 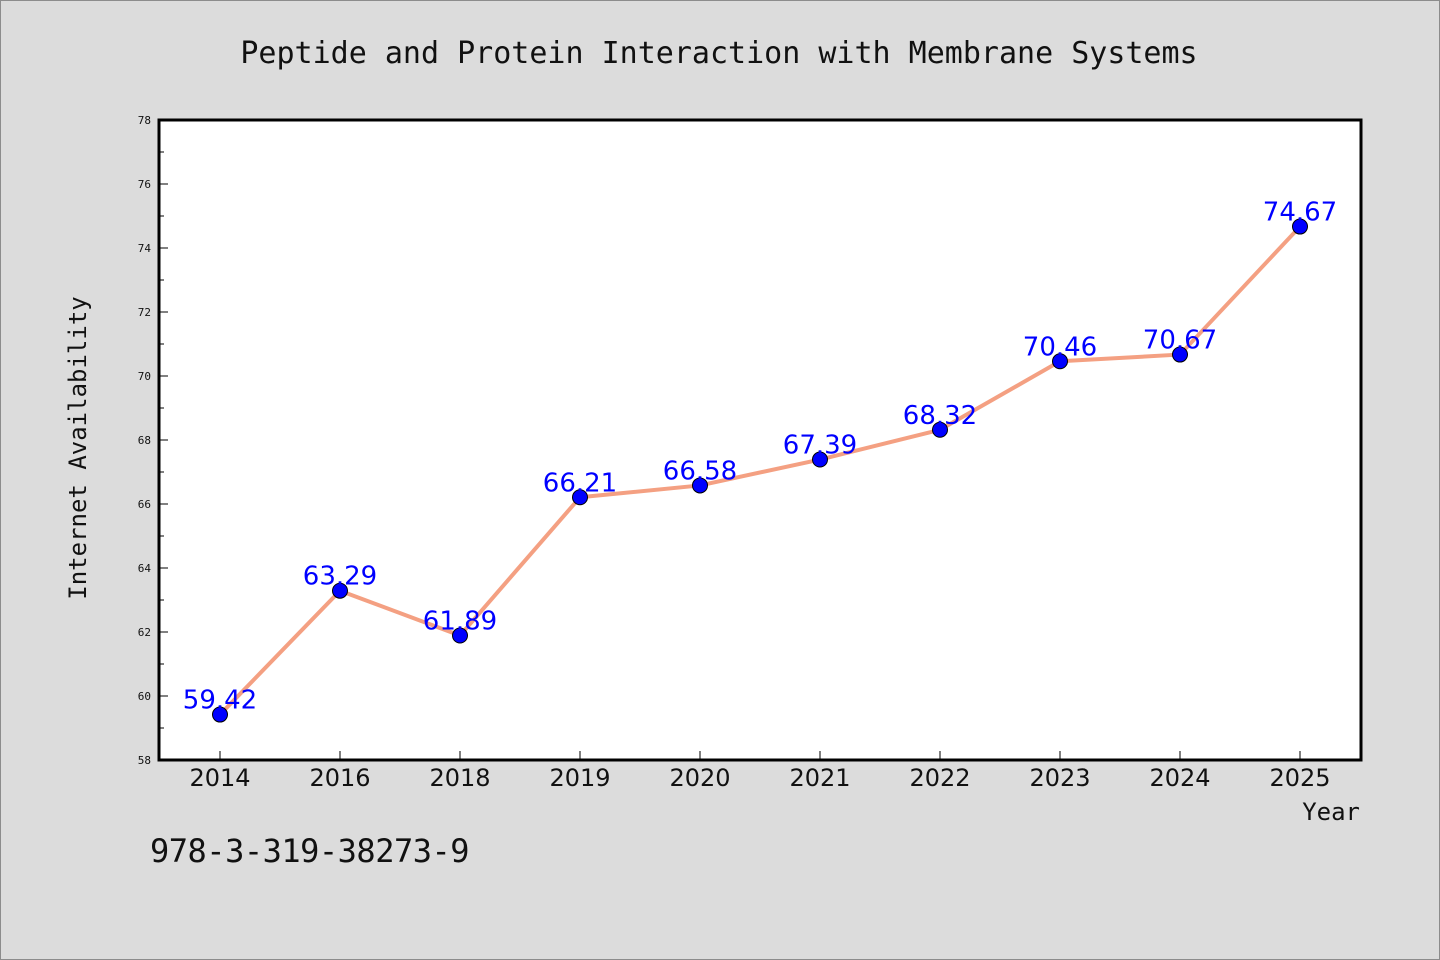 What do you see at coordinates (939, 778) in the screenshot?
I see `x-tick-label: 2022` at bounding box center [939, 778].